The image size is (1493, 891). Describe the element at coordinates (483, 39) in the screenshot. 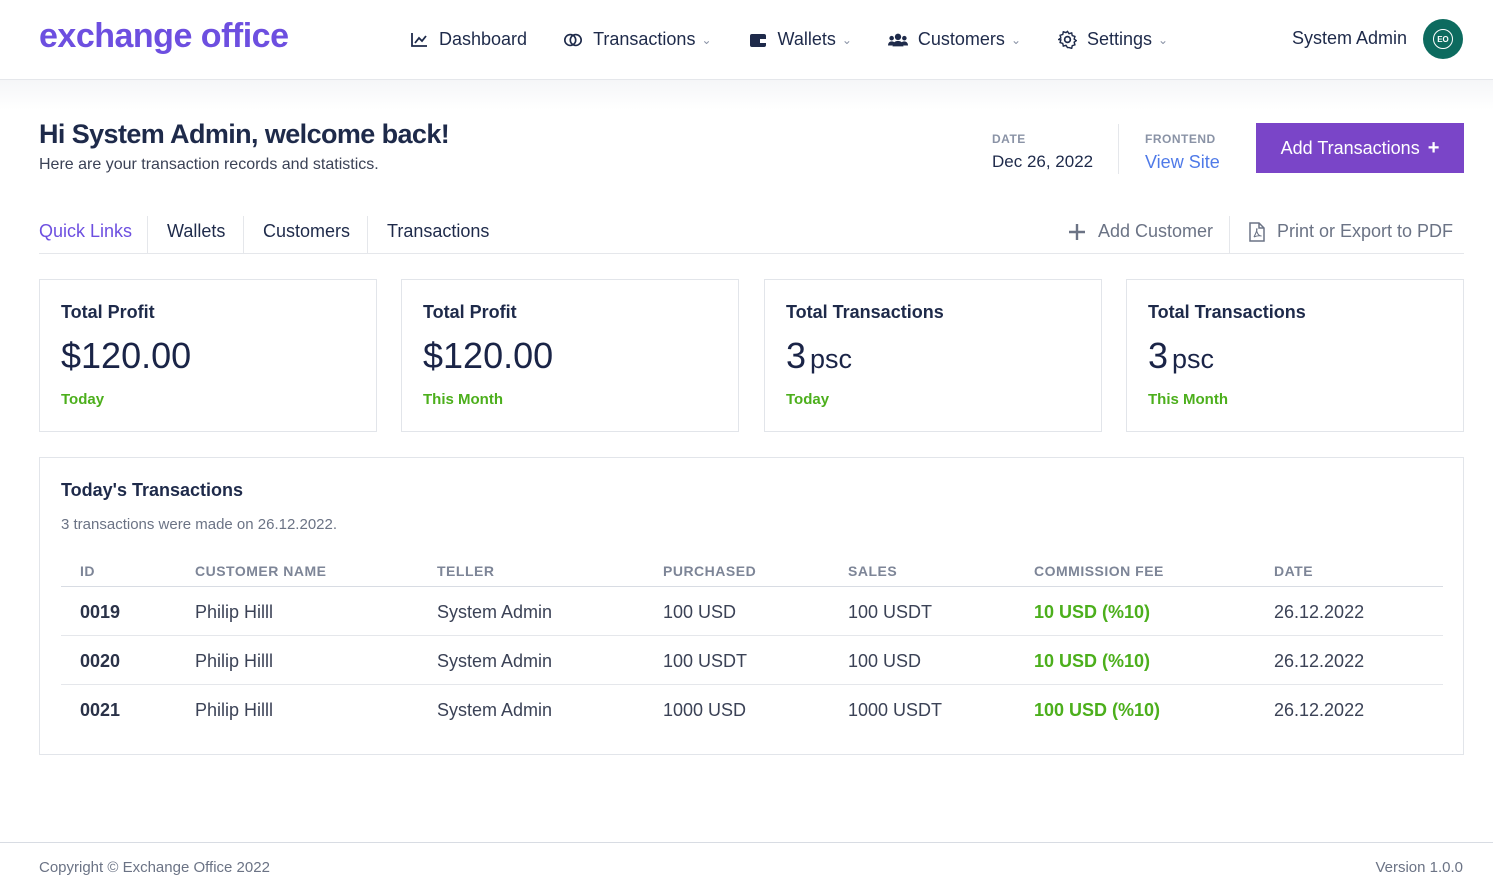

I see `nav-dashboard-label: Dashboard` at that location.